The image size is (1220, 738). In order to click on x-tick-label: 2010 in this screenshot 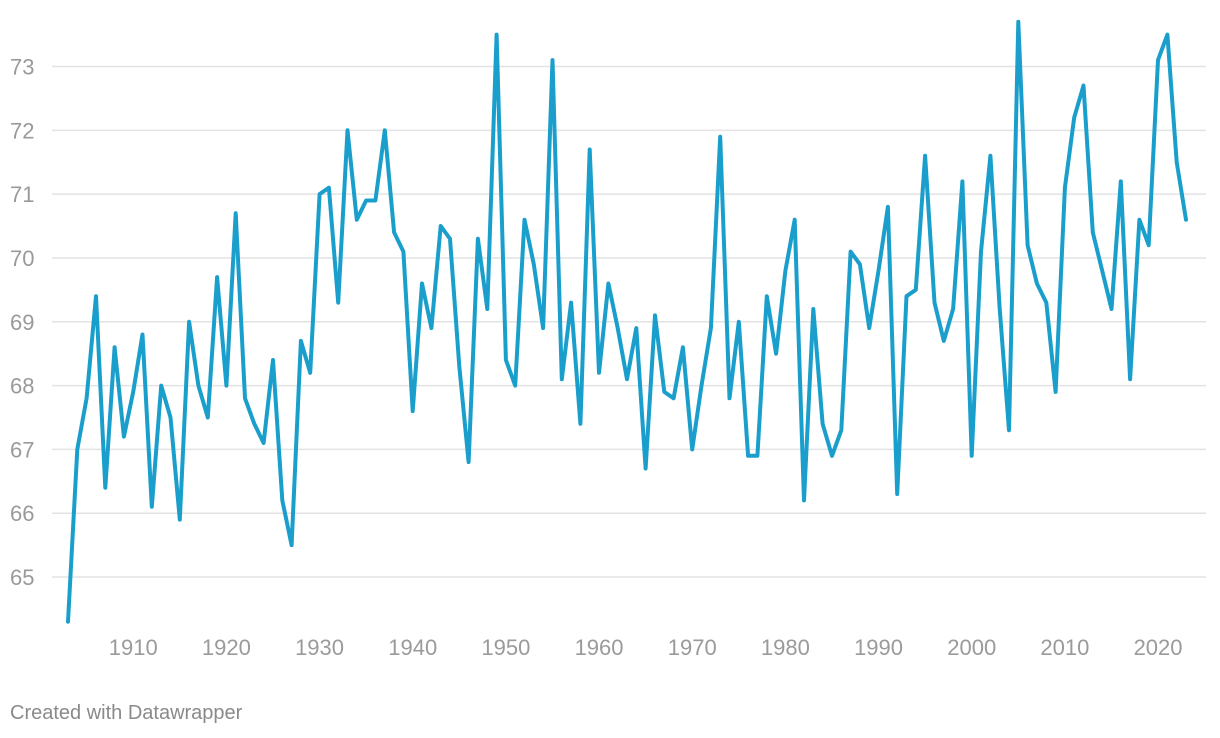, I will do `click(1064, 647)`.